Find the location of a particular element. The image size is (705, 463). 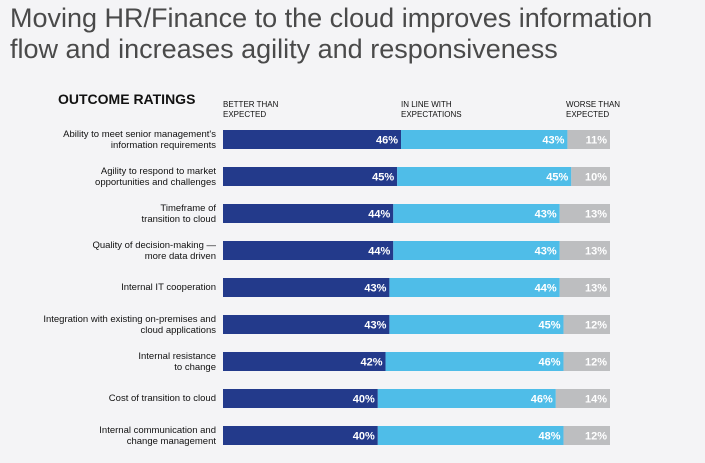

category-label-line: opportunities and challenges is located at coordinates (155, 182).